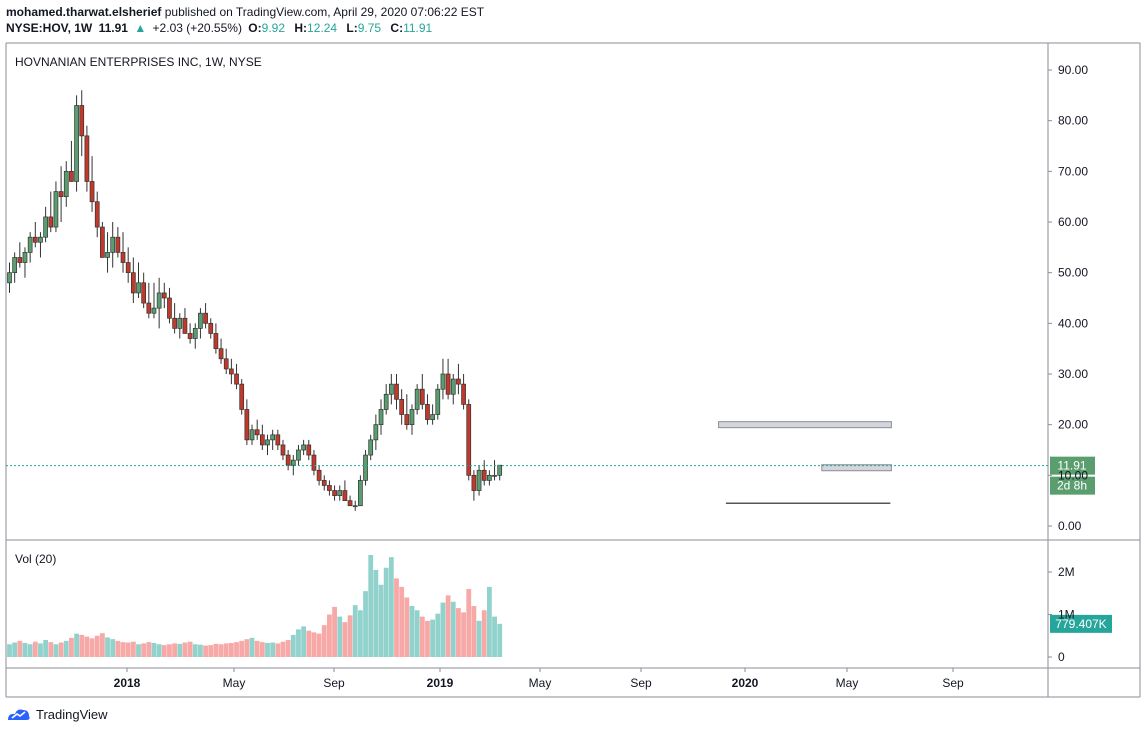  I want to click on up-arrow-icon: ▲, so click(140, 28).